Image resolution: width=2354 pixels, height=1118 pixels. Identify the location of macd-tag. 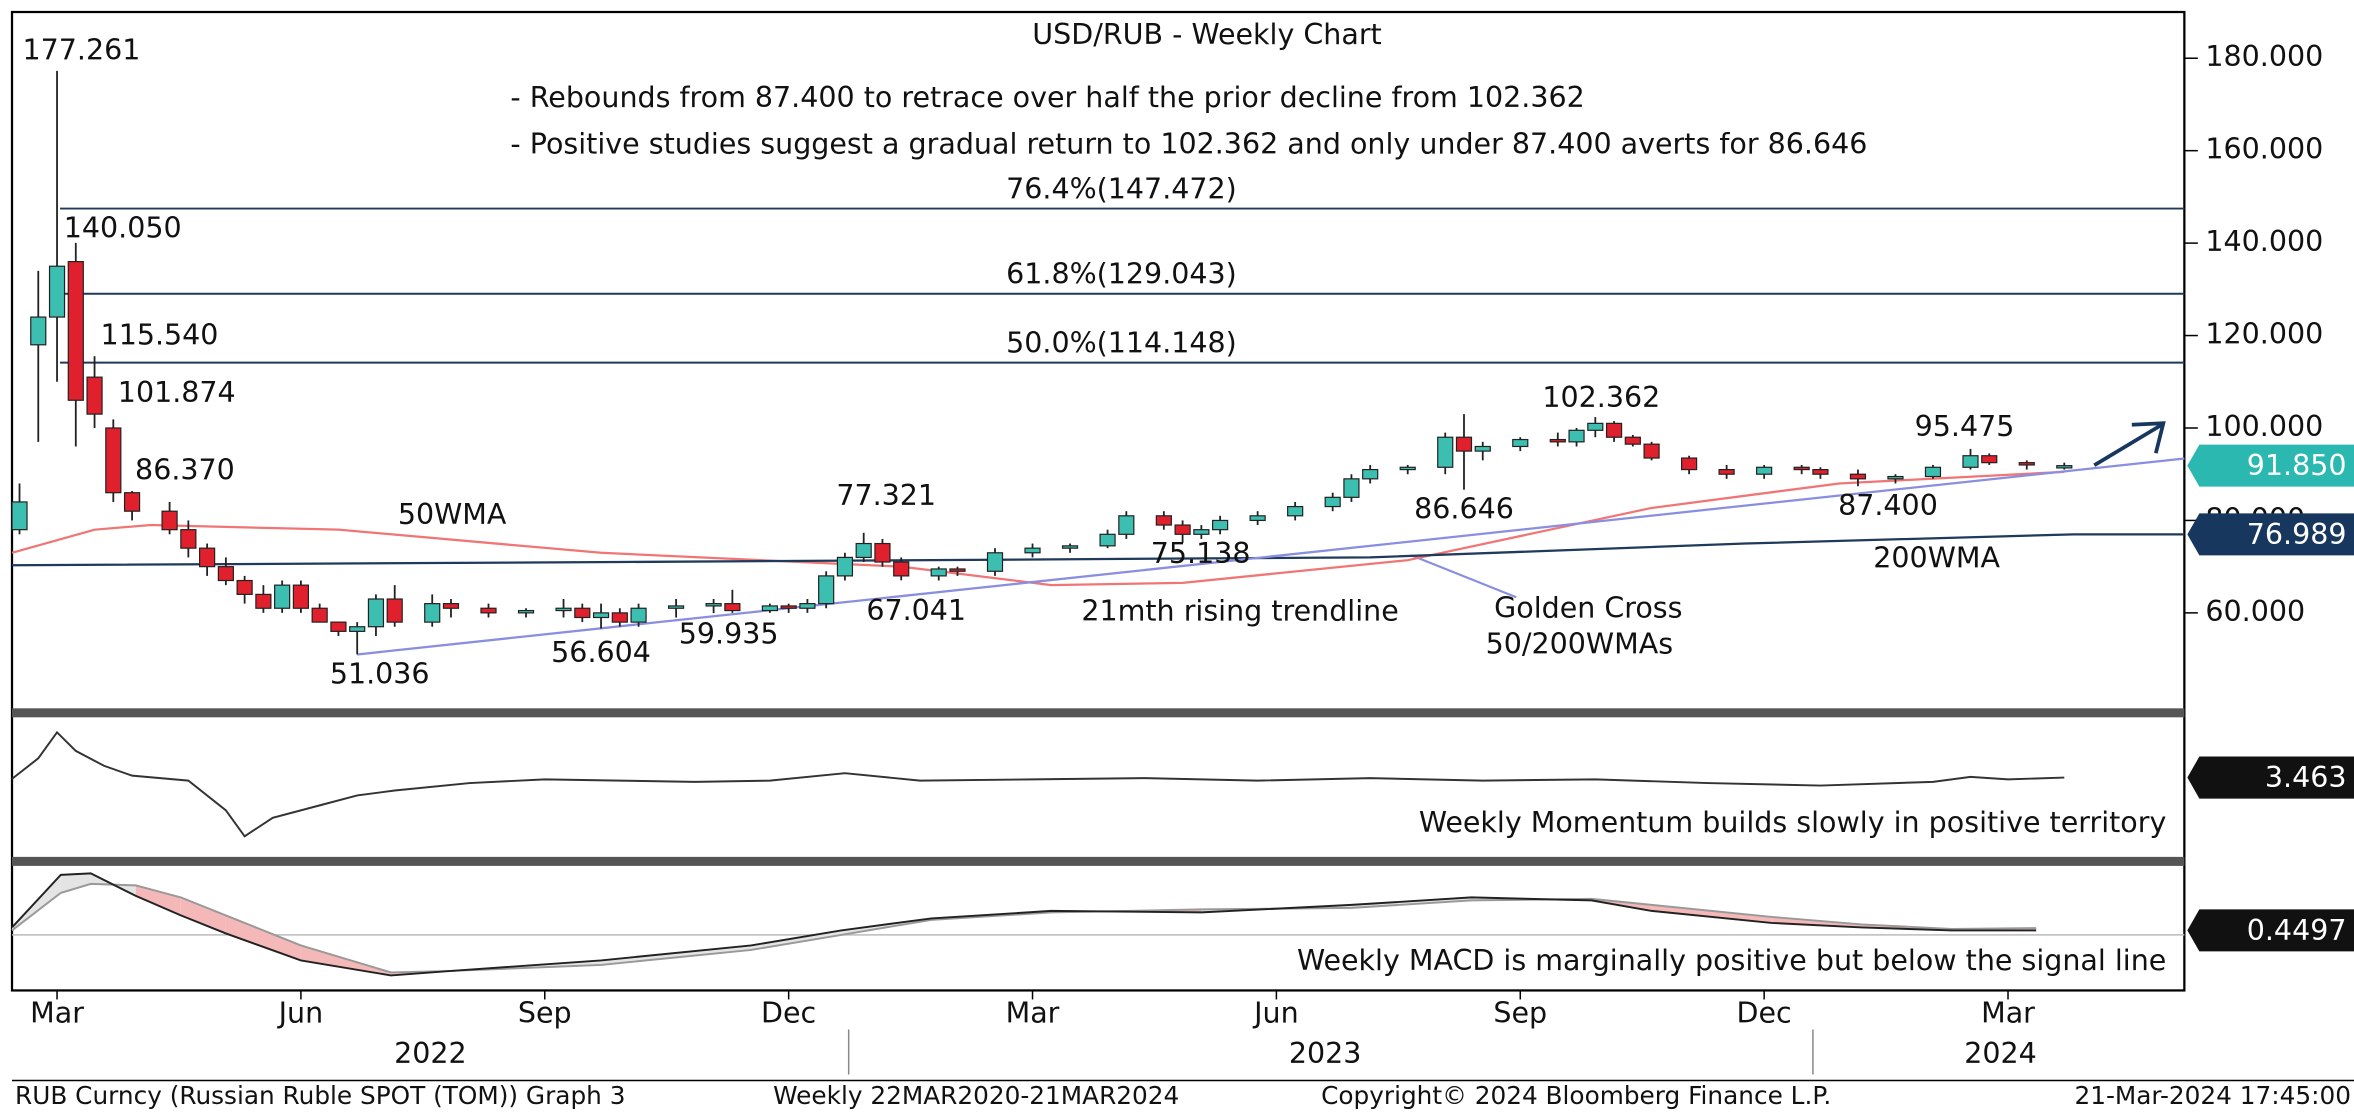
(2270, 930).